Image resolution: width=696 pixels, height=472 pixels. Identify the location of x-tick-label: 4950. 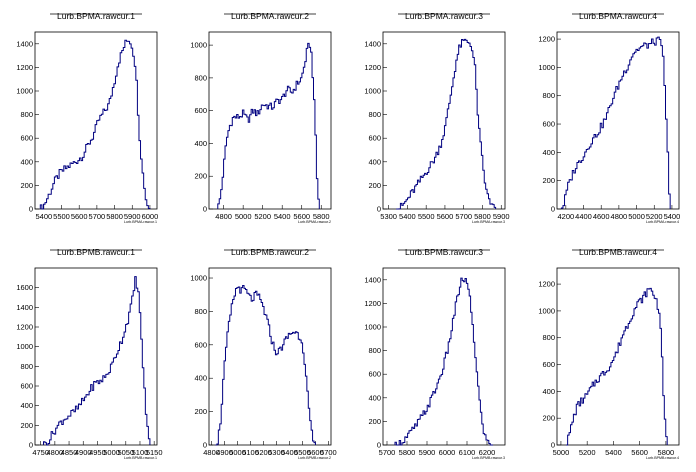
(97, 452).